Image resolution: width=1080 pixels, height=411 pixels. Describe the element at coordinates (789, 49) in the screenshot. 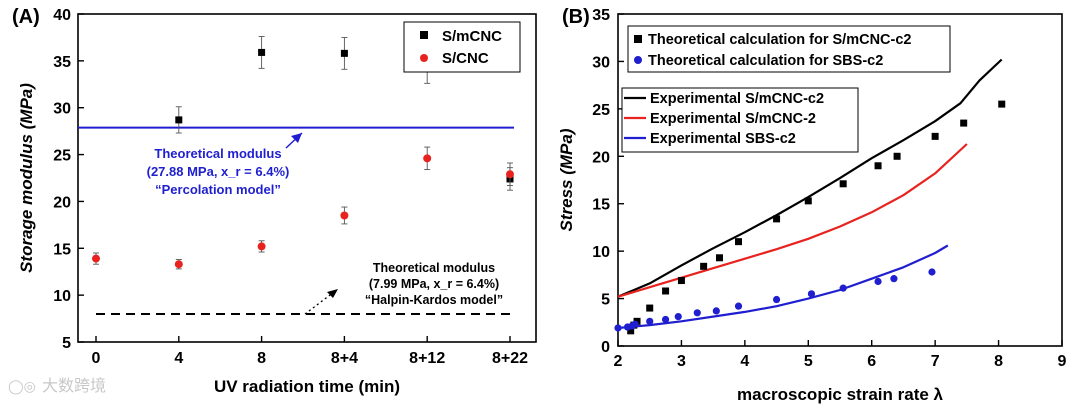

I see `legend-b-theory-box` at that location.